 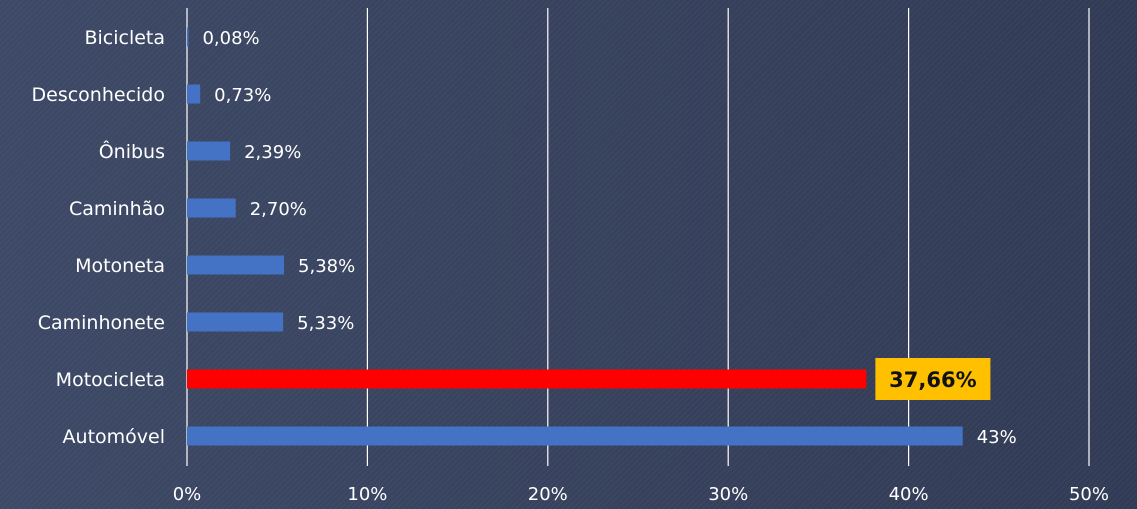 I want to click on value-label: 0,73%, so click(x=242, y=95).